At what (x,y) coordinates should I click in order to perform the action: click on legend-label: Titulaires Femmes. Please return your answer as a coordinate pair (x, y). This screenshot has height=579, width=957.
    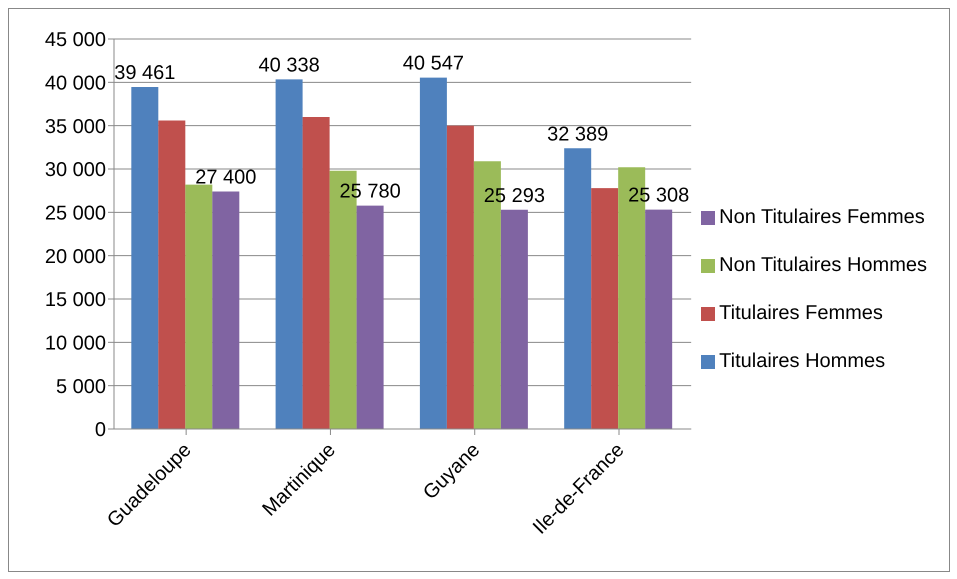
    Looking at the image, I should click on (801, 313).